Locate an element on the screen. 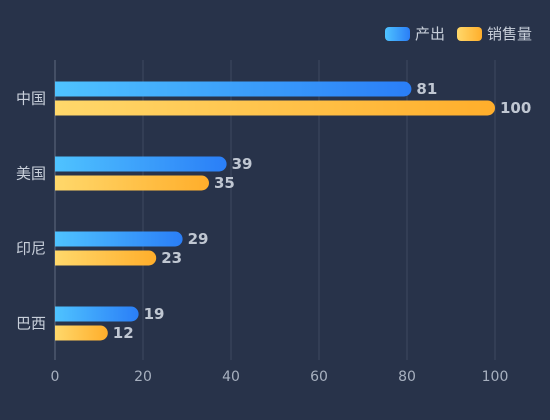 The width and height of the screenshot is (550, 420). legend-item-output: 产出 is located at coordinates (415, 34).